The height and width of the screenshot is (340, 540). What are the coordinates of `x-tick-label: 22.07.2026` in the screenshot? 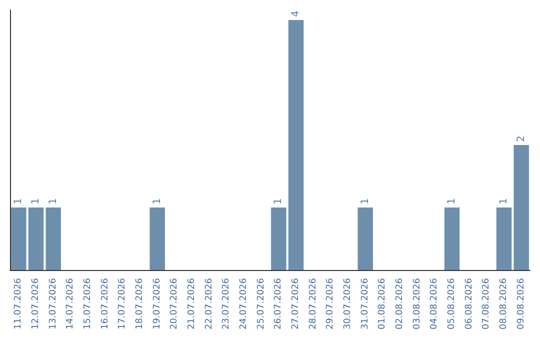 It's located at (209, 304).